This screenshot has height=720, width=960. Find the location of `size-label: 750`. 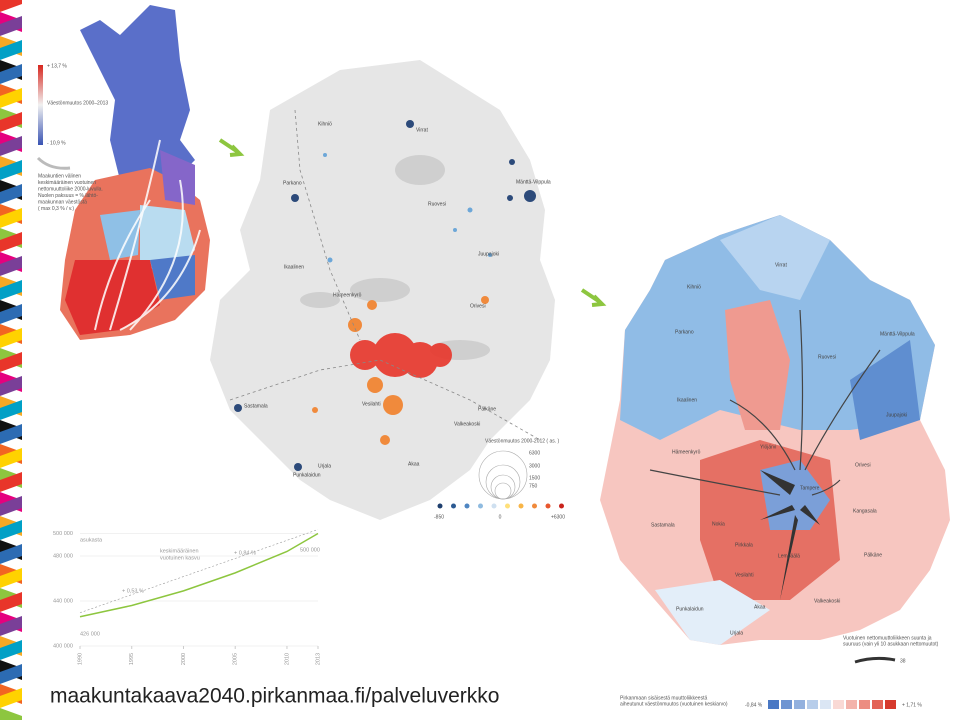

size-label: 750 is located at coordinates (533, 486).